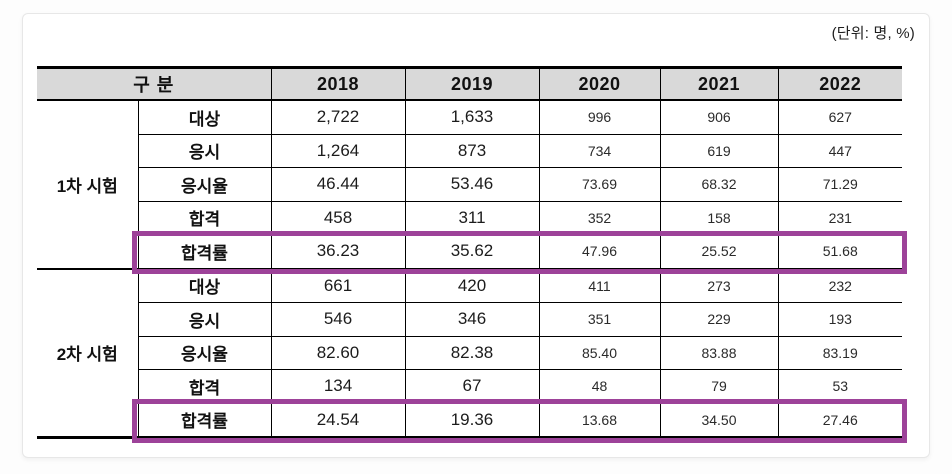 This screenshot has width=952, height=474. I want to click on header-row: 구 분 2018 2019 2020 2021 2022, so click(469, 83).